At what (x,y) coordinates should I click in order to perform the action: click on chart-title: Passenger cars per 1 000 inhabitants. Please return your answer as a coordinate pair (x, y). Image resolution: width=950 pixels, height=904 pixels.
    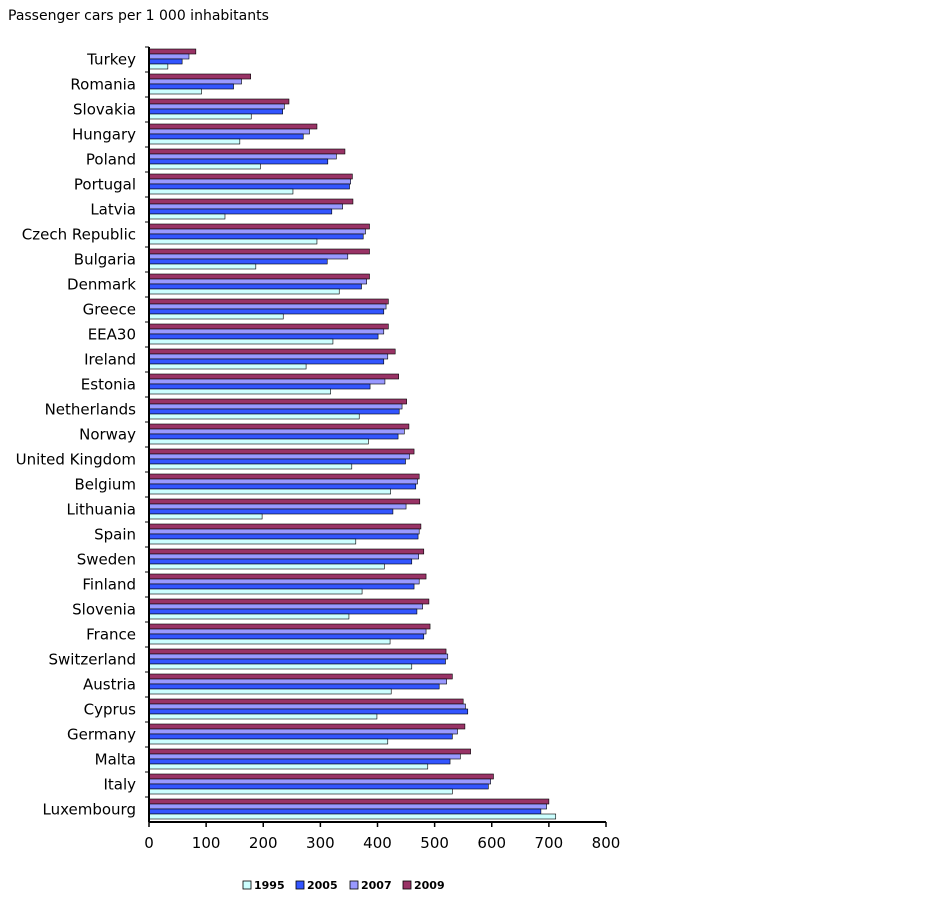
    Looking at the image, I should click on (138, 16).